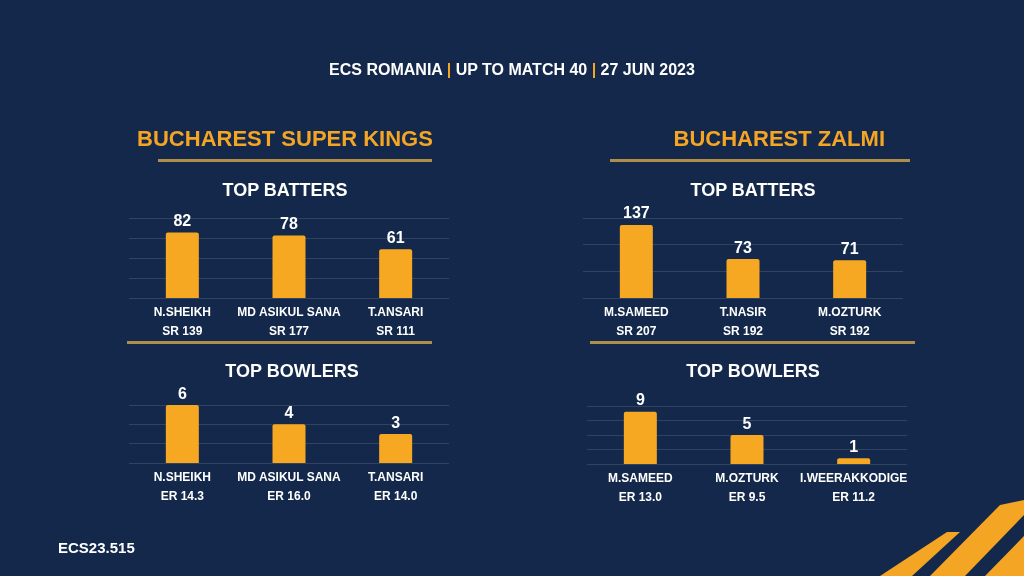  I want to click on data-label: 61, so click(395, 237).